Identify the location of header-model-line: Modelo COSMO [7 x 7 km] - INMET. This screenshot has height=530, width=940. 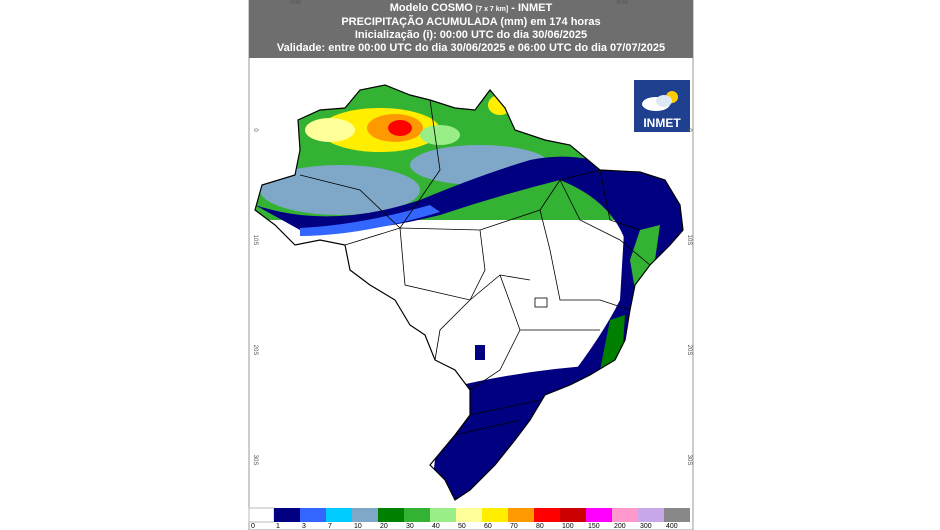
(471, 8).